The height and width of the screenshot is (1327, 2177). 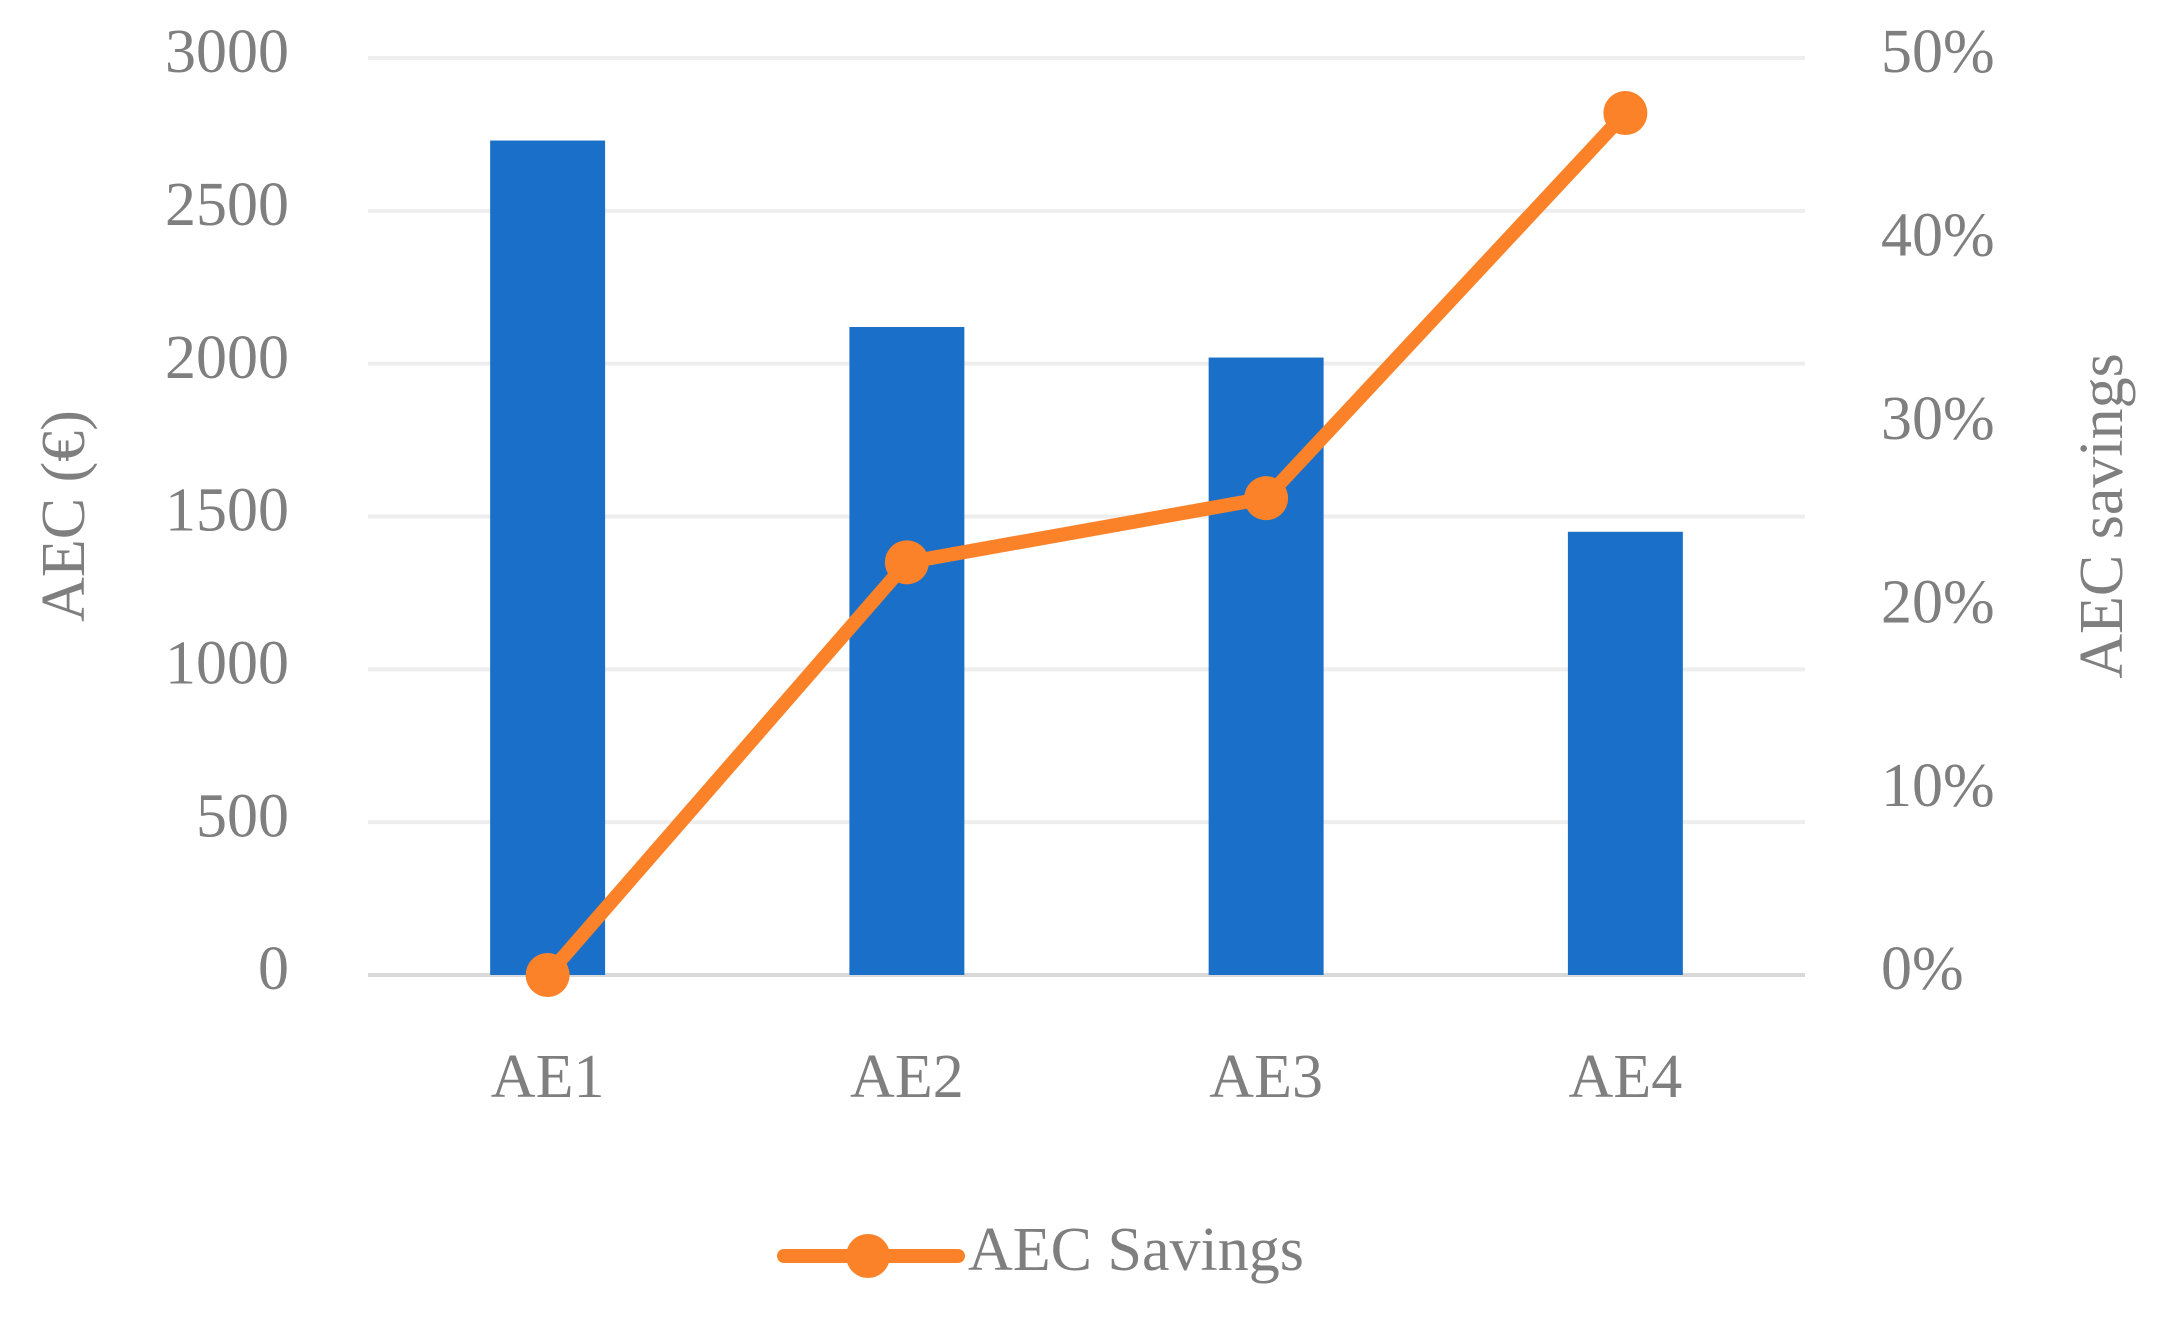 I want to click on y-tick-label: 3000, so click(x=227, y=52).